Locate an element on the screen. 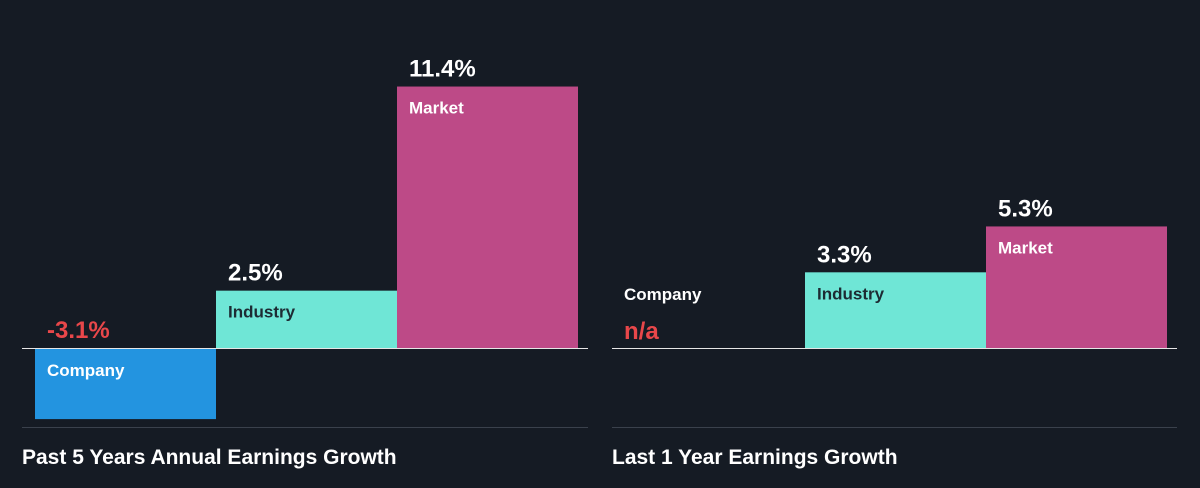  company-value-label: -3.1% is located at coordinates (78, 330).